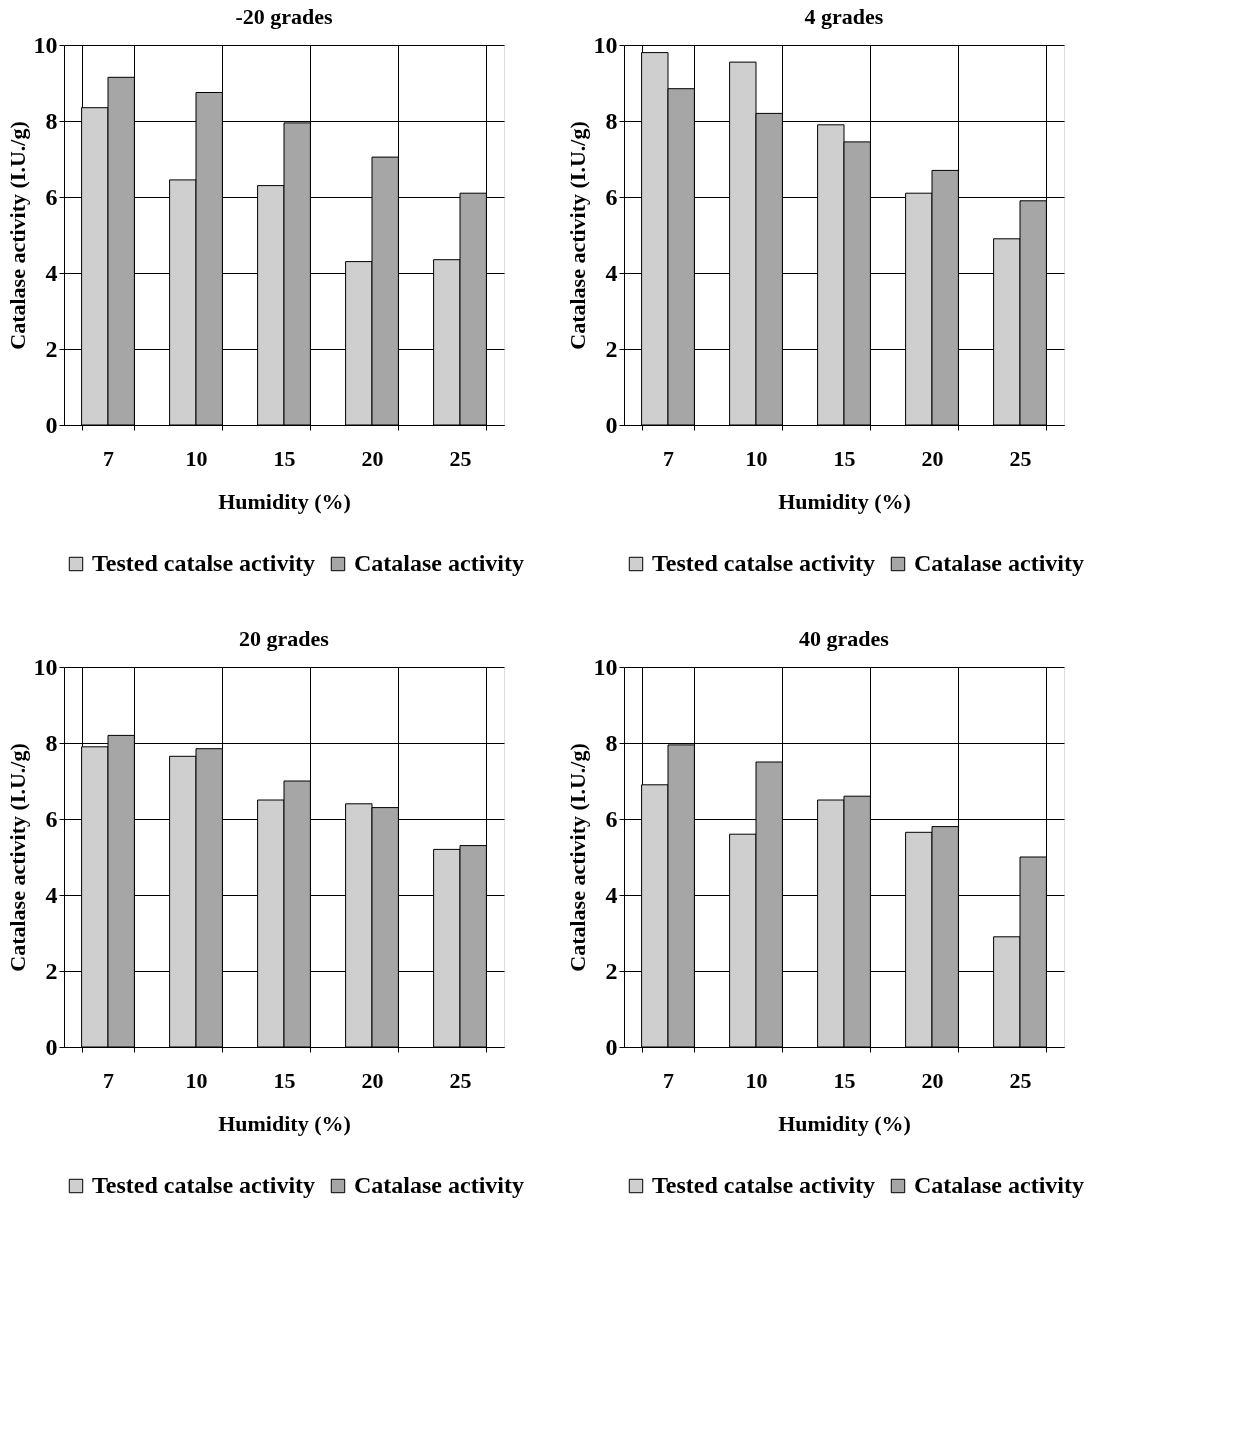 The height and width of the screenshot is (1436, 1253). I want to click on chart-title: 20 grades, so click(284, 638).